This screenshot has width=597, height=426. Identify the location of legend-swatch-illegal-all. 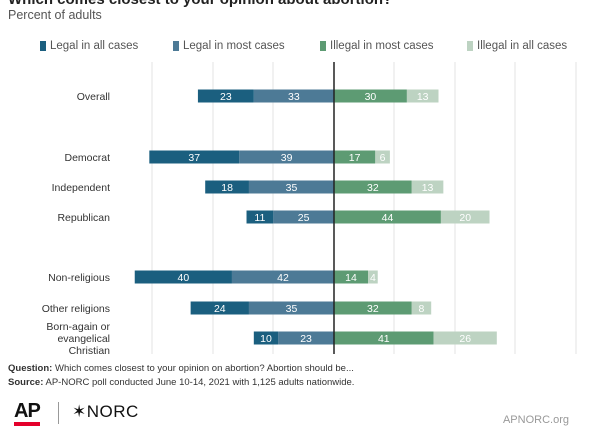
(470, 46).